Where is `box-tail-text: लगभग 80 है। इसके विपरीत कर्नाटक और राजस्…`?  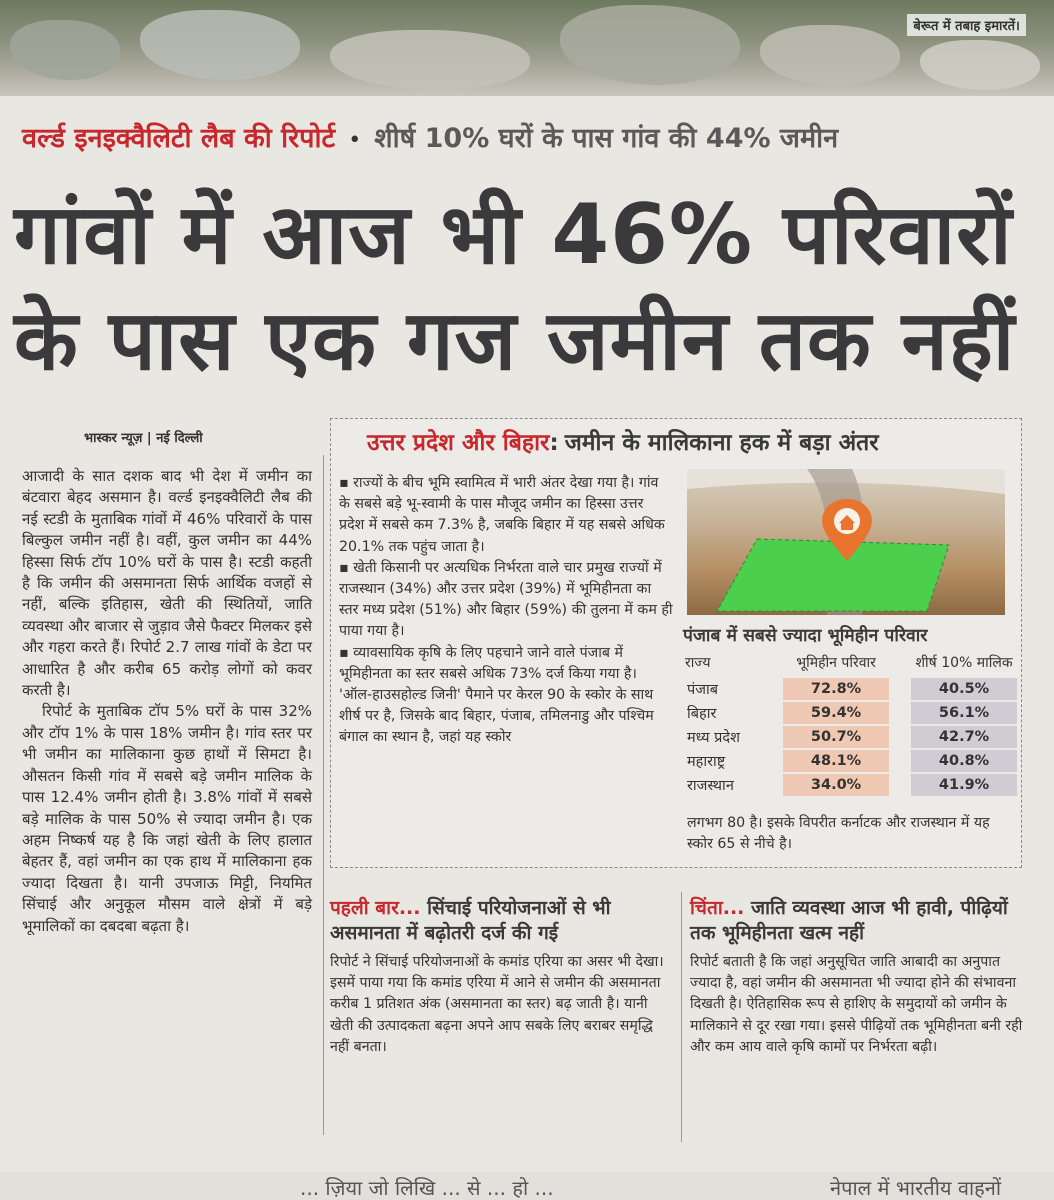 box-tail-text: लगभग 80 है। इसके विपरीत कर्नाटक और राजस्… is located at coordinates (838, 834).